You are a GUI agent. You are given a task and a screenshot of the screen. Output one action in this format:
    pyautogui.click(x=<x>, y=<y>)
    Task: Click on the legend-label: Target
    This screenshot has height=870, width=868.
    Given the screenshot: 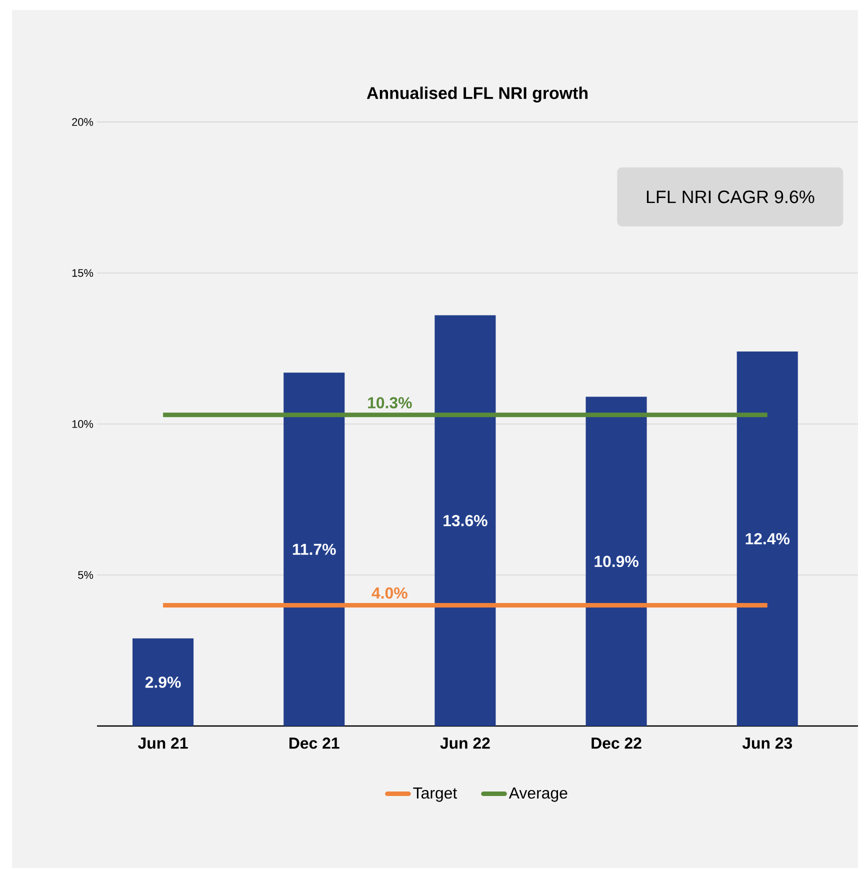 What is the action you would take?
    pyautogui.click(x=435, y=795)
    